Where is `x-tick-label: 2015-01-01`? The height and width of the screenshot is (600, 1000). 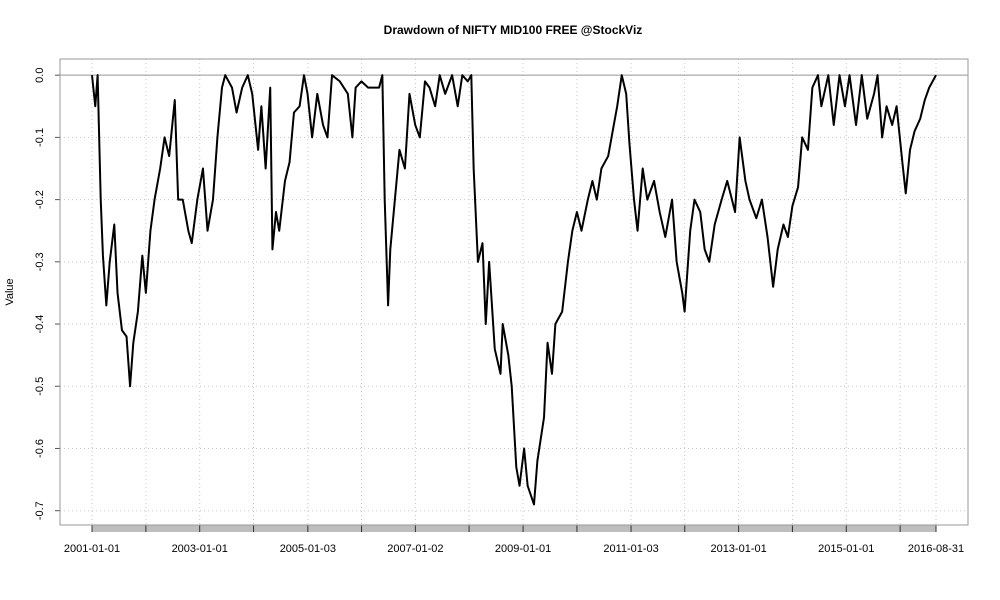
x-tick-label: 2015-01-01 is located at coordinates (846, 549).